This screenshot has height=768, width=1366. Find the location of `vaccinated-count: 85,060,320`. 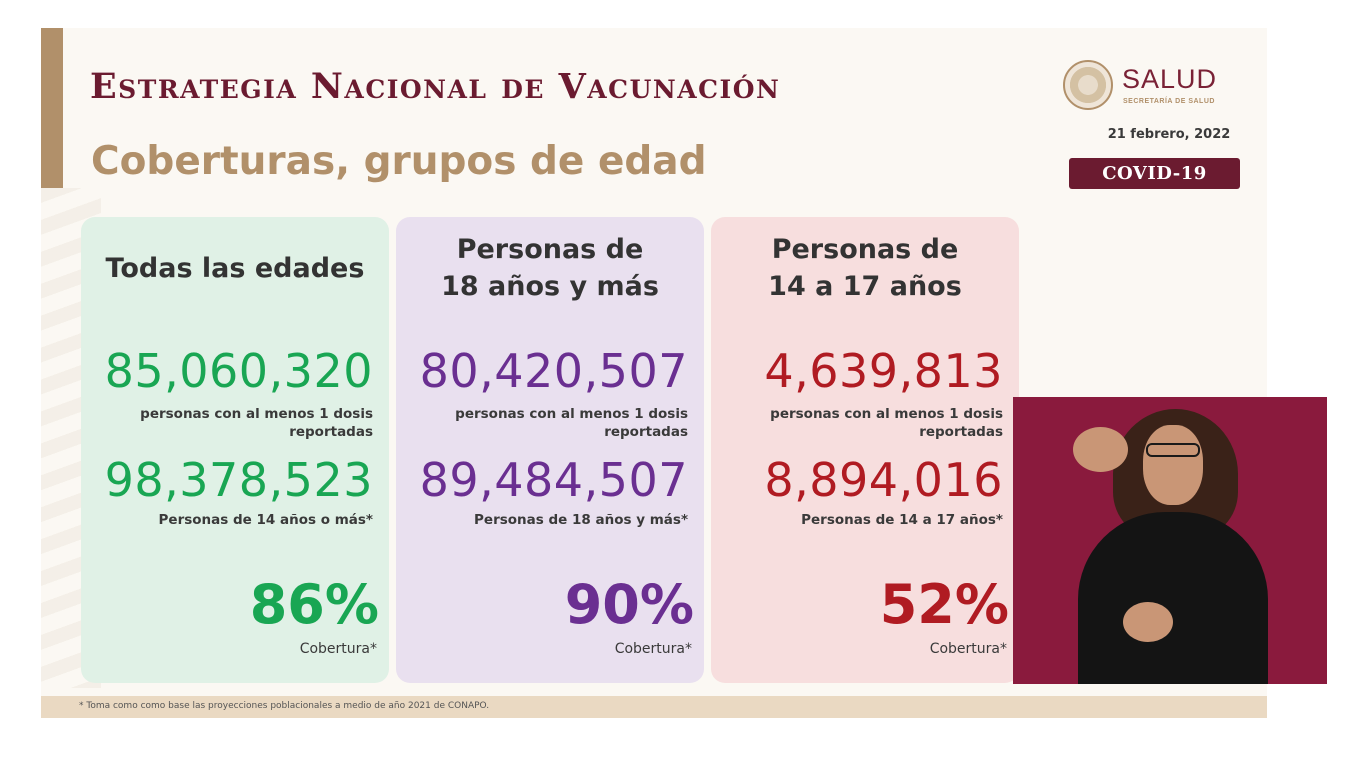

vaccinated-count: 85,060,320 is located at coordinates (238, 371).